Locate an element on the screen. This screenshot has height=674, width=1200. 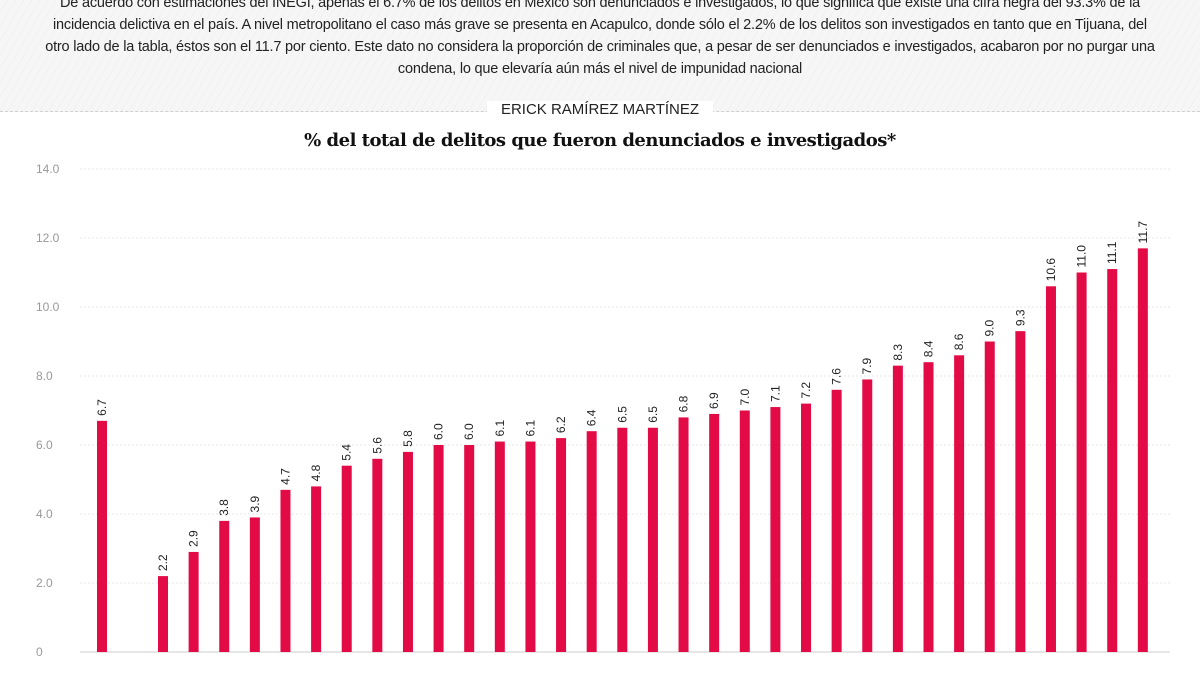
value-label: 2.2 is located at coordinates (163, 562).